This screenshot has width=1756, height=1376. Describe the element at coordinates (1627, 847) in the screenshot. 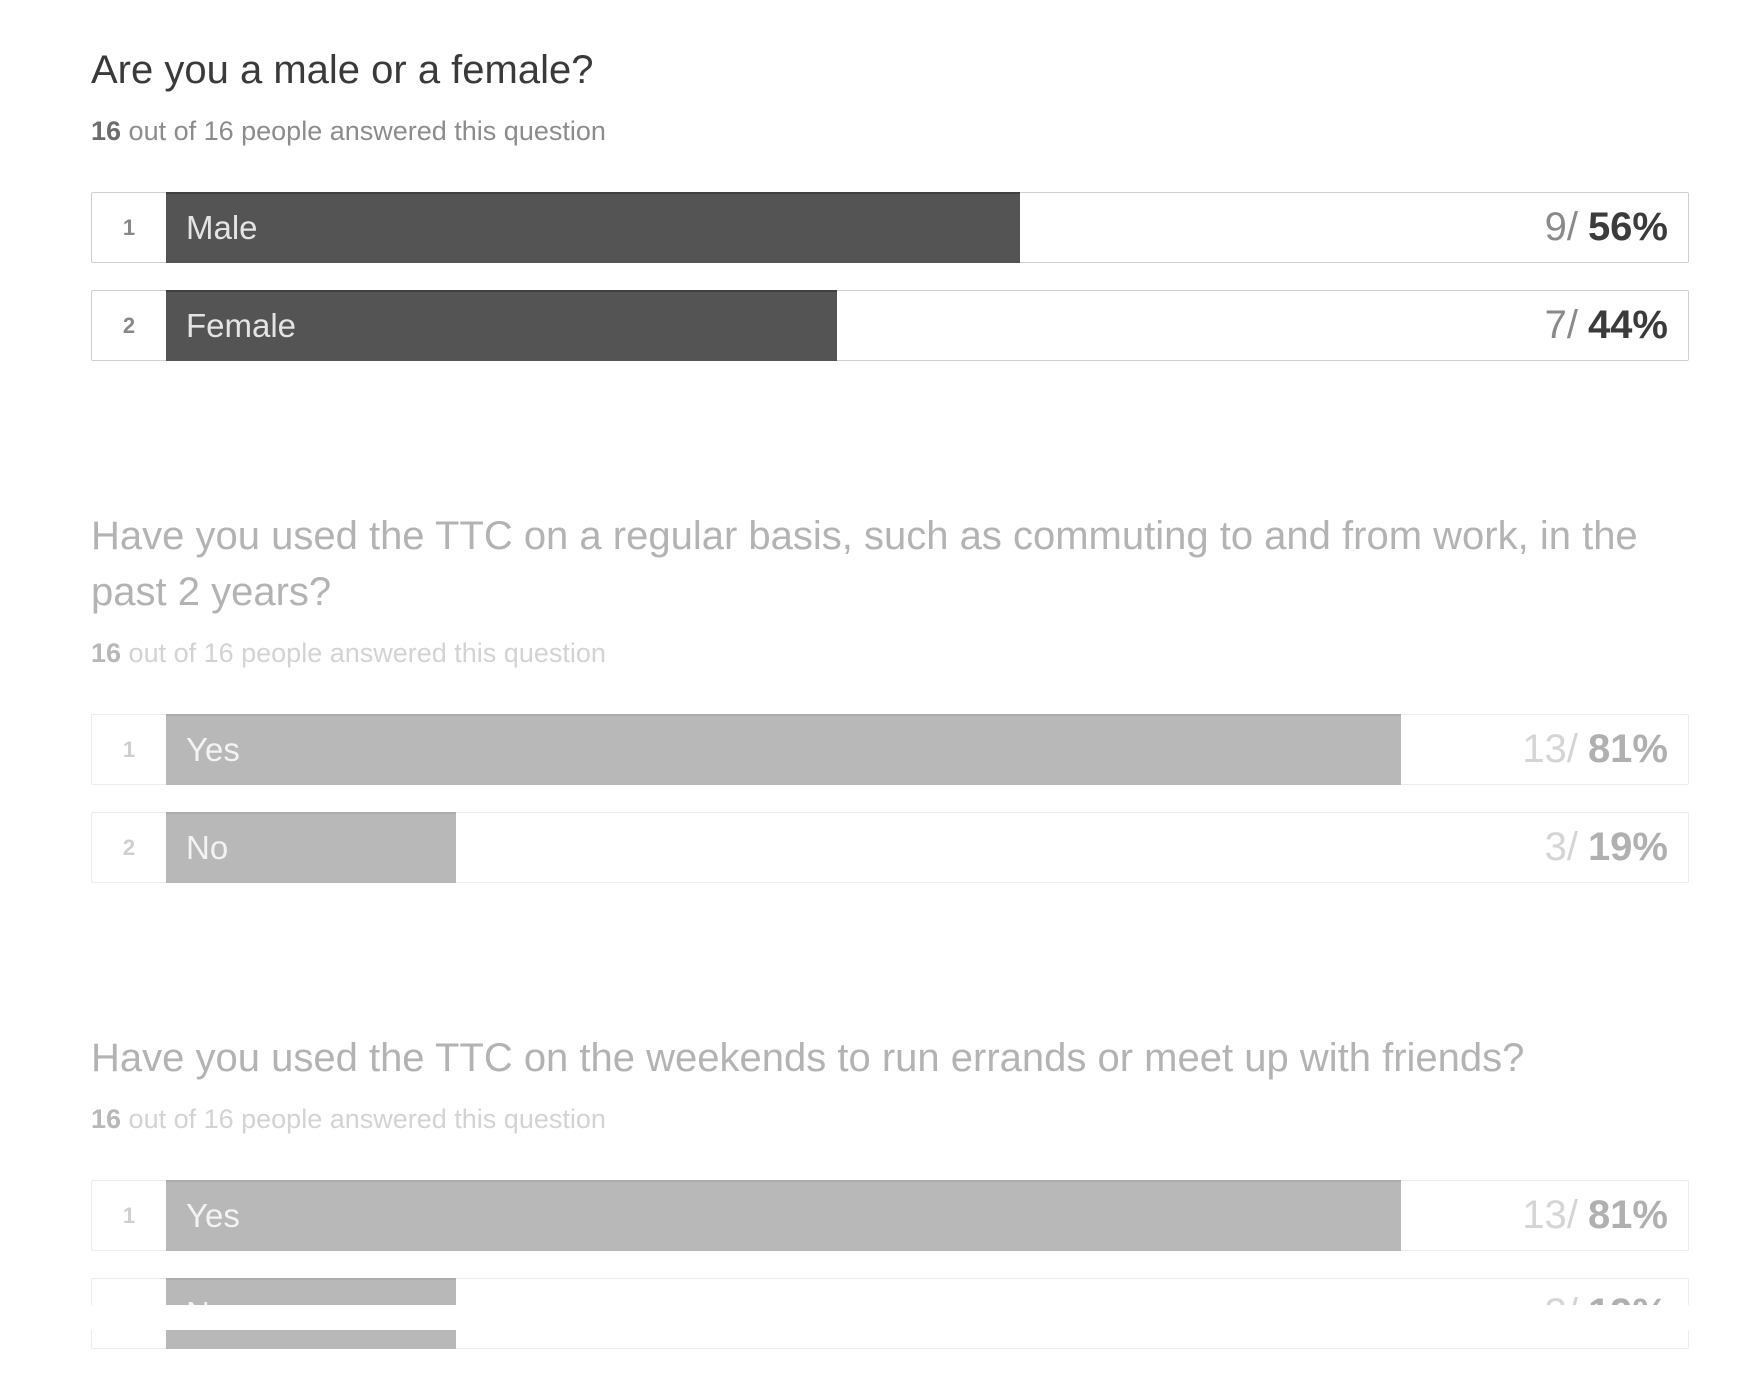

I see `answer-percent: 19%` at that location.